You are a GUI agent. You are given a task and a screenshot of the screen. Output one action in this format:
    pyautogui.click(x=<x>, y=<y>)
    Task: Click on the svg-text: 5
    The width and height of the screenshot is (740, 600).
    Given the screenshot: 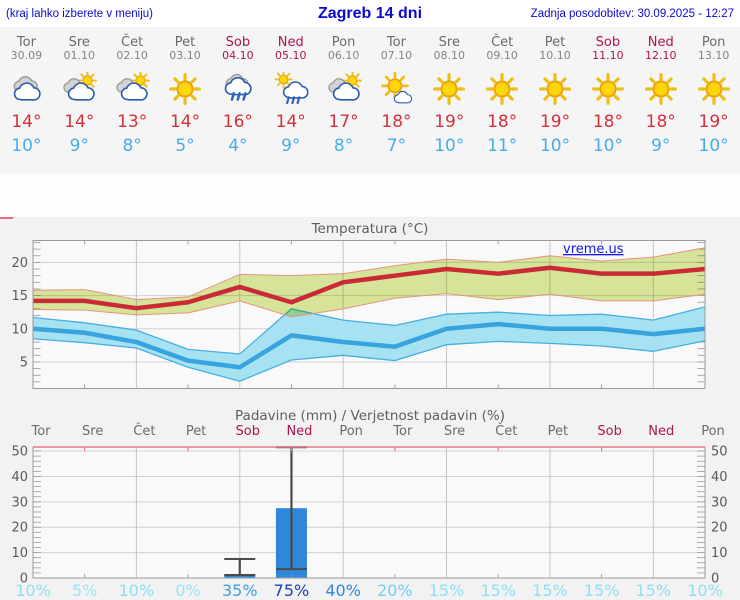 What is the action you would take?
    pyautogui.click(x=24, y=362)
    